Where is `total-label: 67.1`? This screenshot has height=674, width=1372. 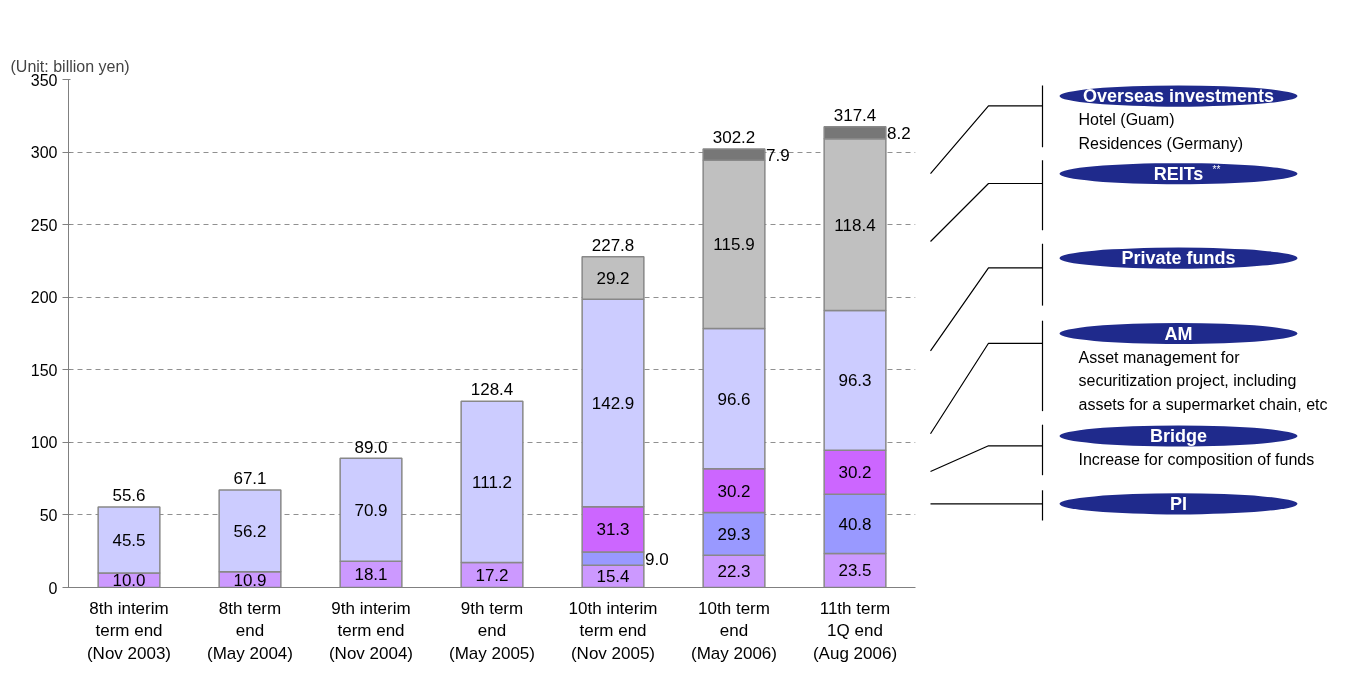 total-label: 67.1 is located at coordinates (250, 479).